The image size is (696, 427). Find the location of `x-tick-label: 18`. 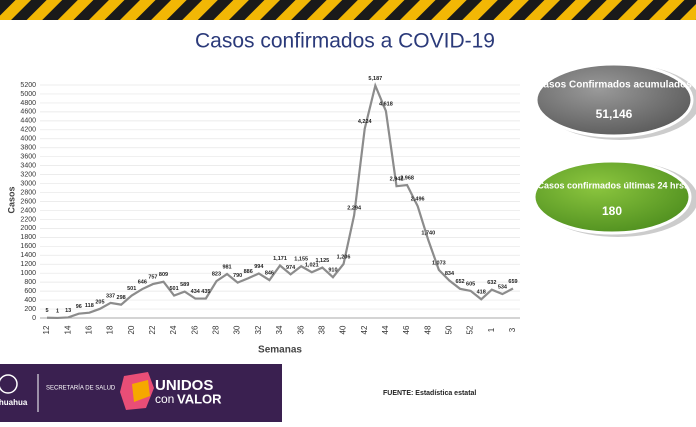

x-tick-label: 18 is located at coordinates (110, 329).